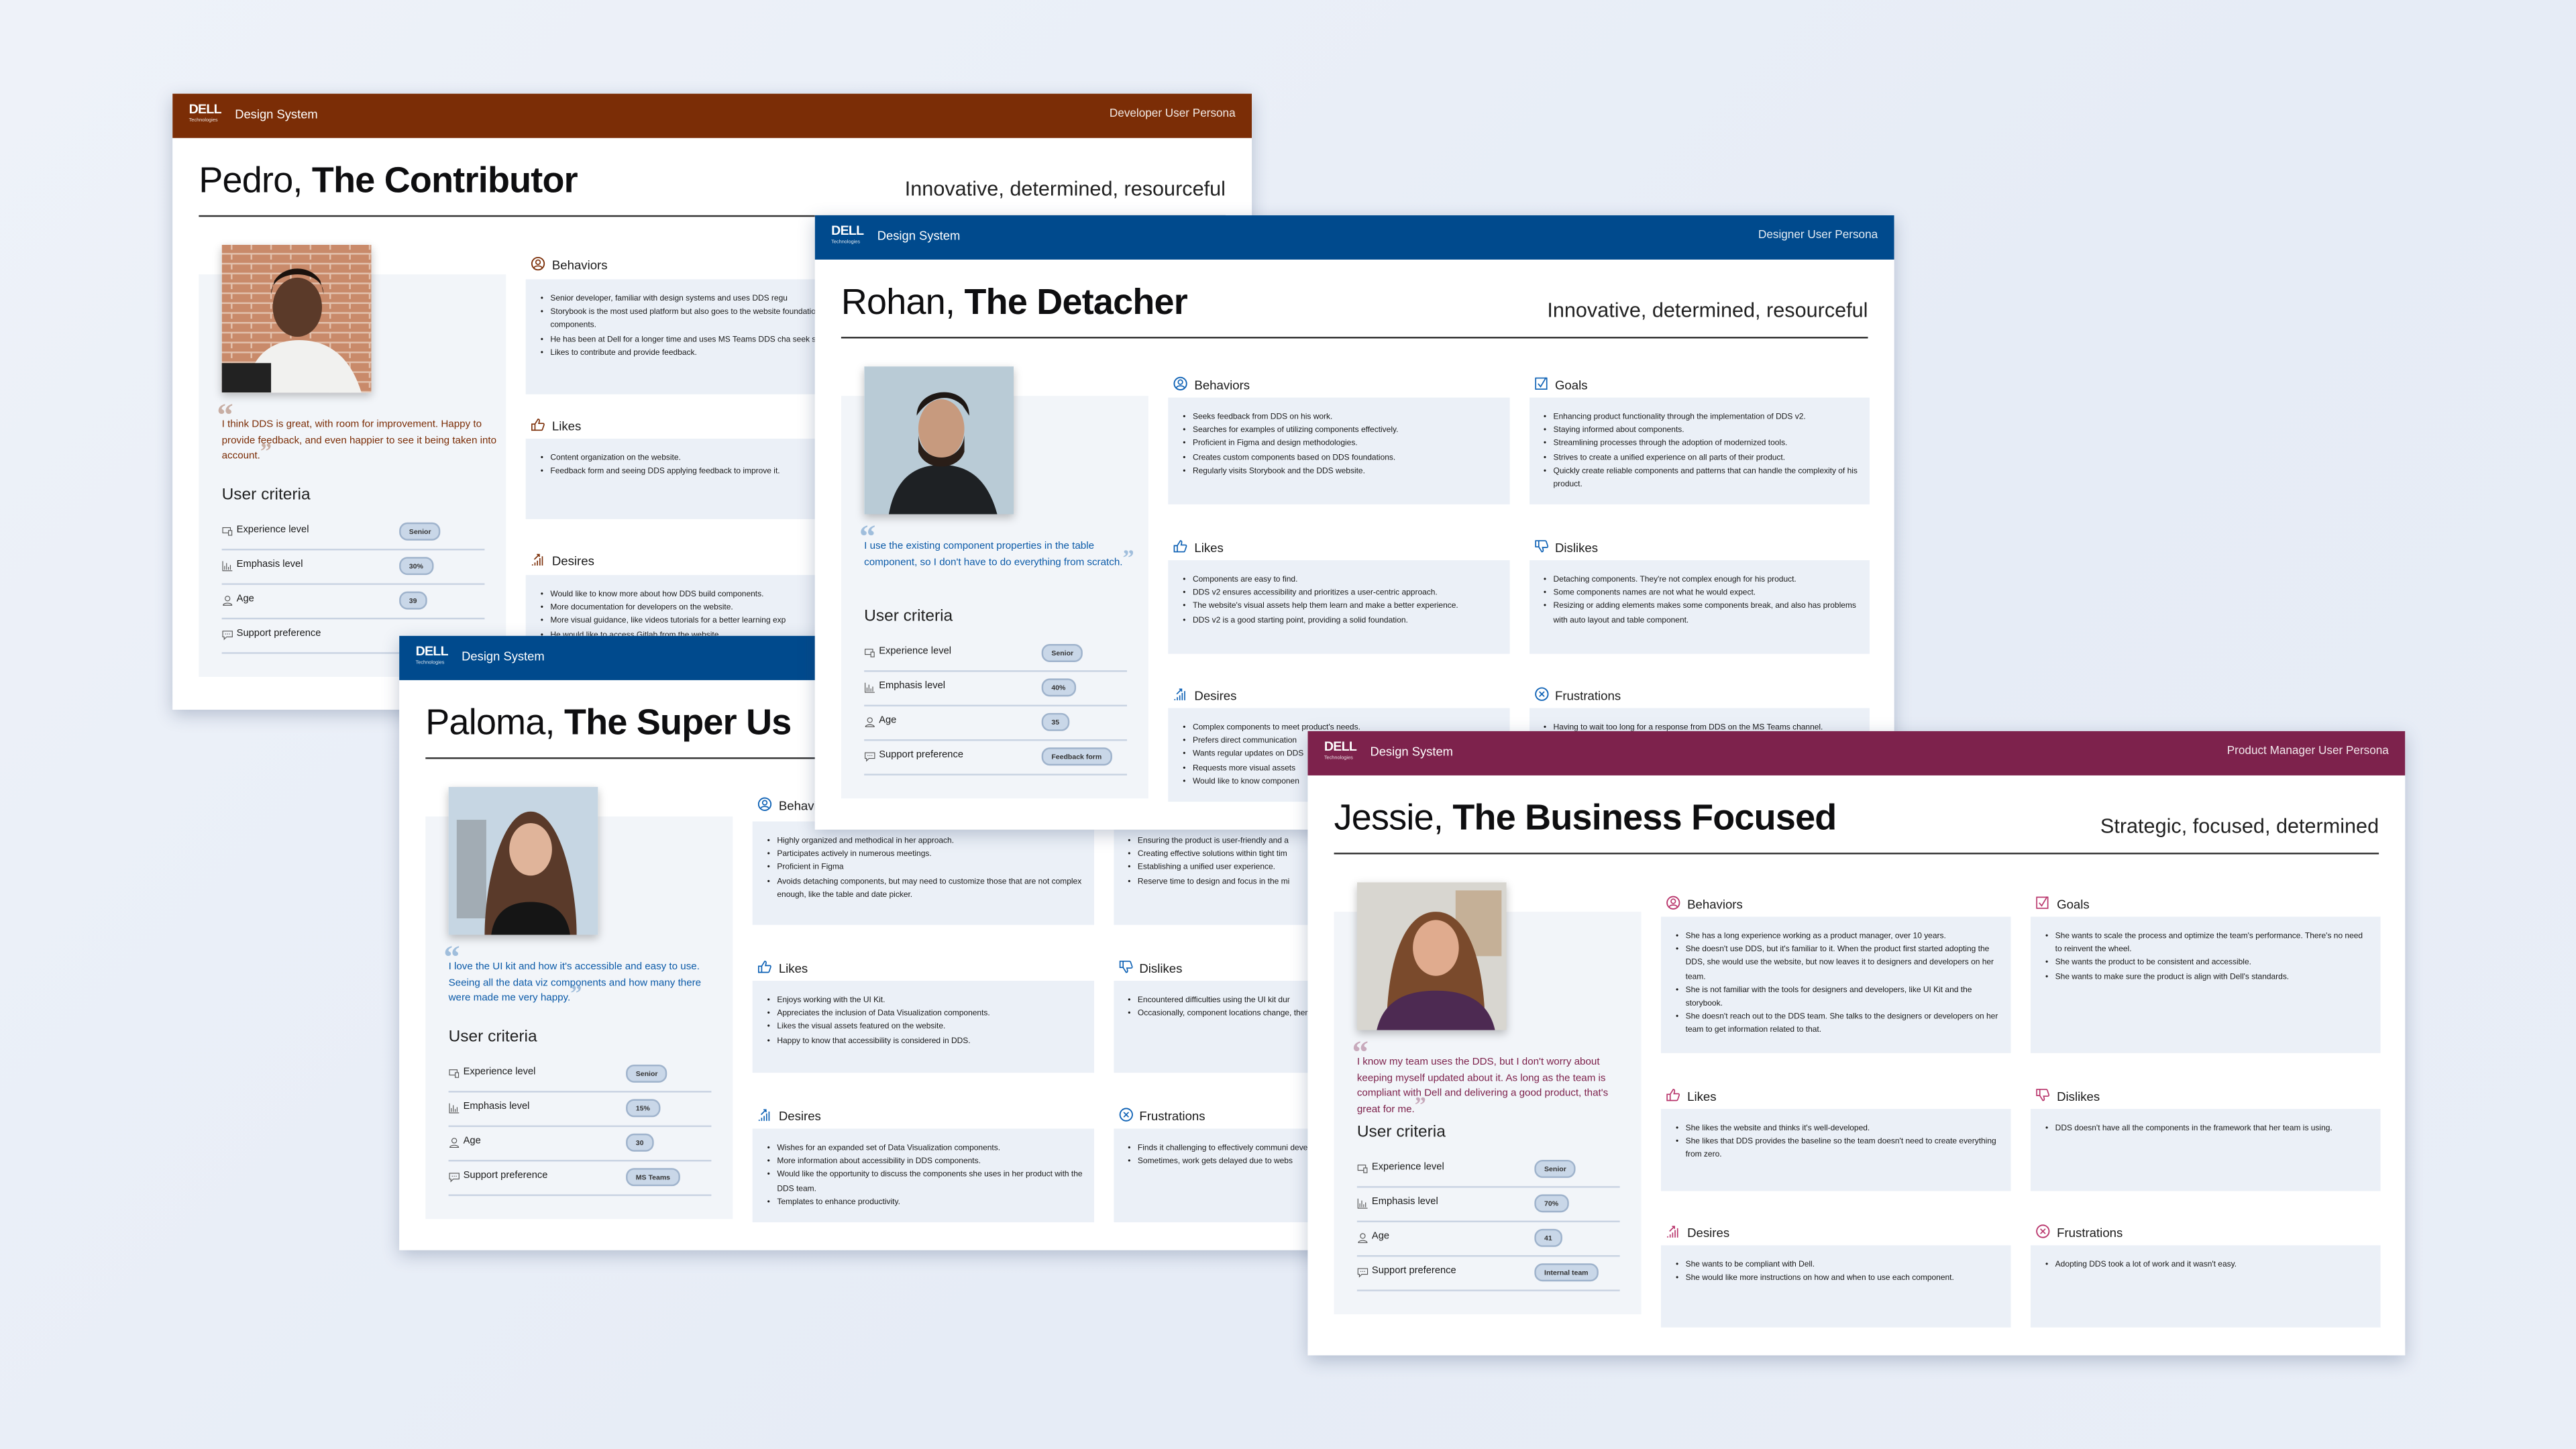 The width and height of the screenshot is (2576, 1449). Describe the element at coordinates (898, 301) in the screenshot. I see `persona-name: Rohan,` at that location.